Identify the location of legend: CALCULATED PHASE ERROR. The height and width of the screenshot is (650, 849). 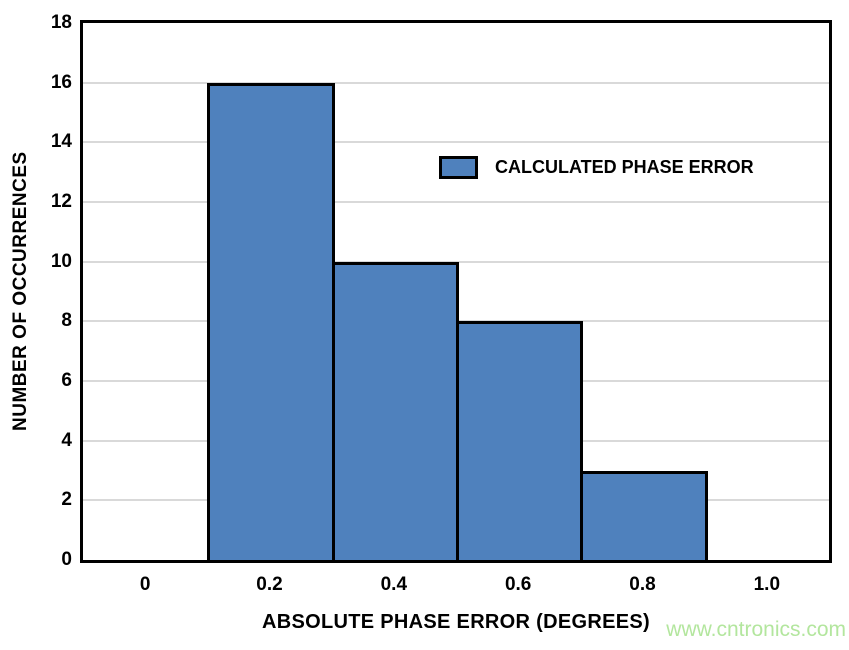
(596, 167).